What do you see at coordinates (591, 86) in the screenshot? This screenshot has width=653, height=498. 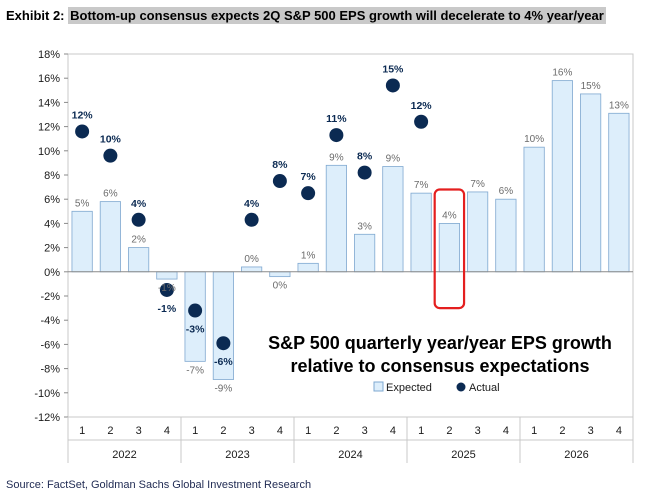 I see `expected-value-label: 15%` at bounding box center [591, 86].